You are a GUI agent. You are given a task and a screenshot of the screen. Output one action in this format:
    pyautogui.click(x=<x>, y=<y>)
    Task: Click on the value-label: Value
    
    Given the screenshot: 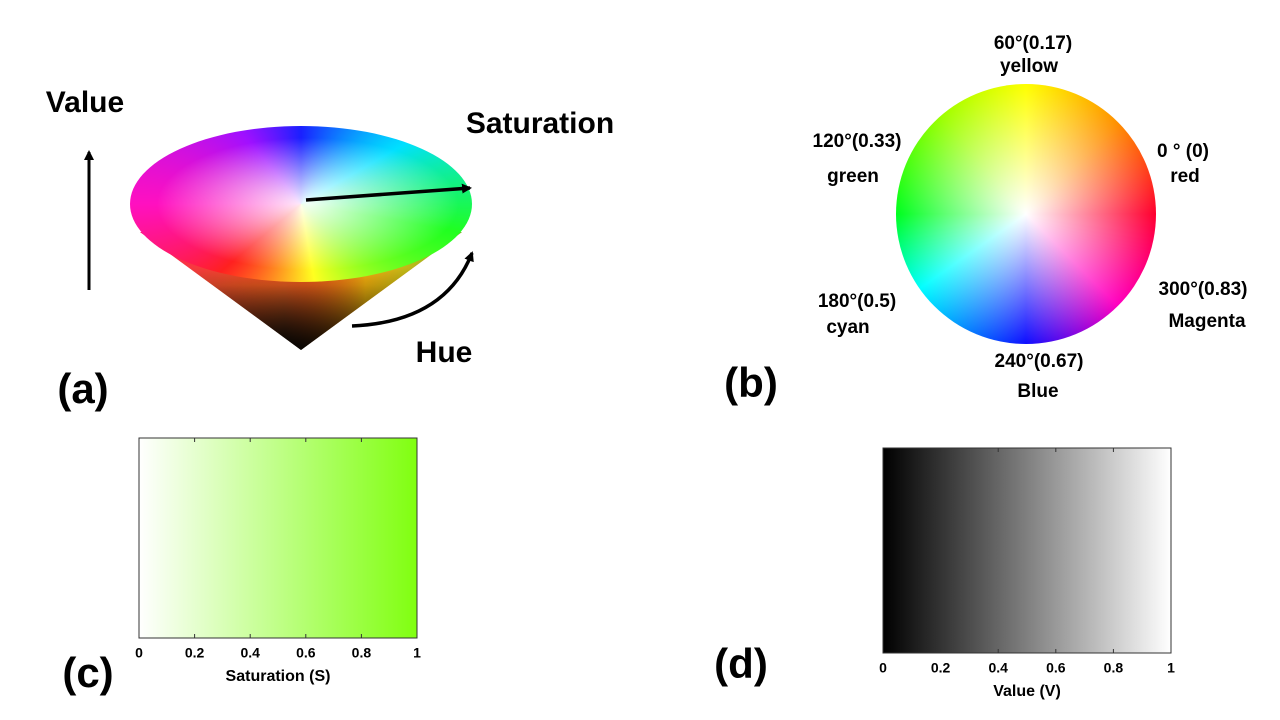 What is the action you would take?
    pyautogui.click(x=85, y=102)
    